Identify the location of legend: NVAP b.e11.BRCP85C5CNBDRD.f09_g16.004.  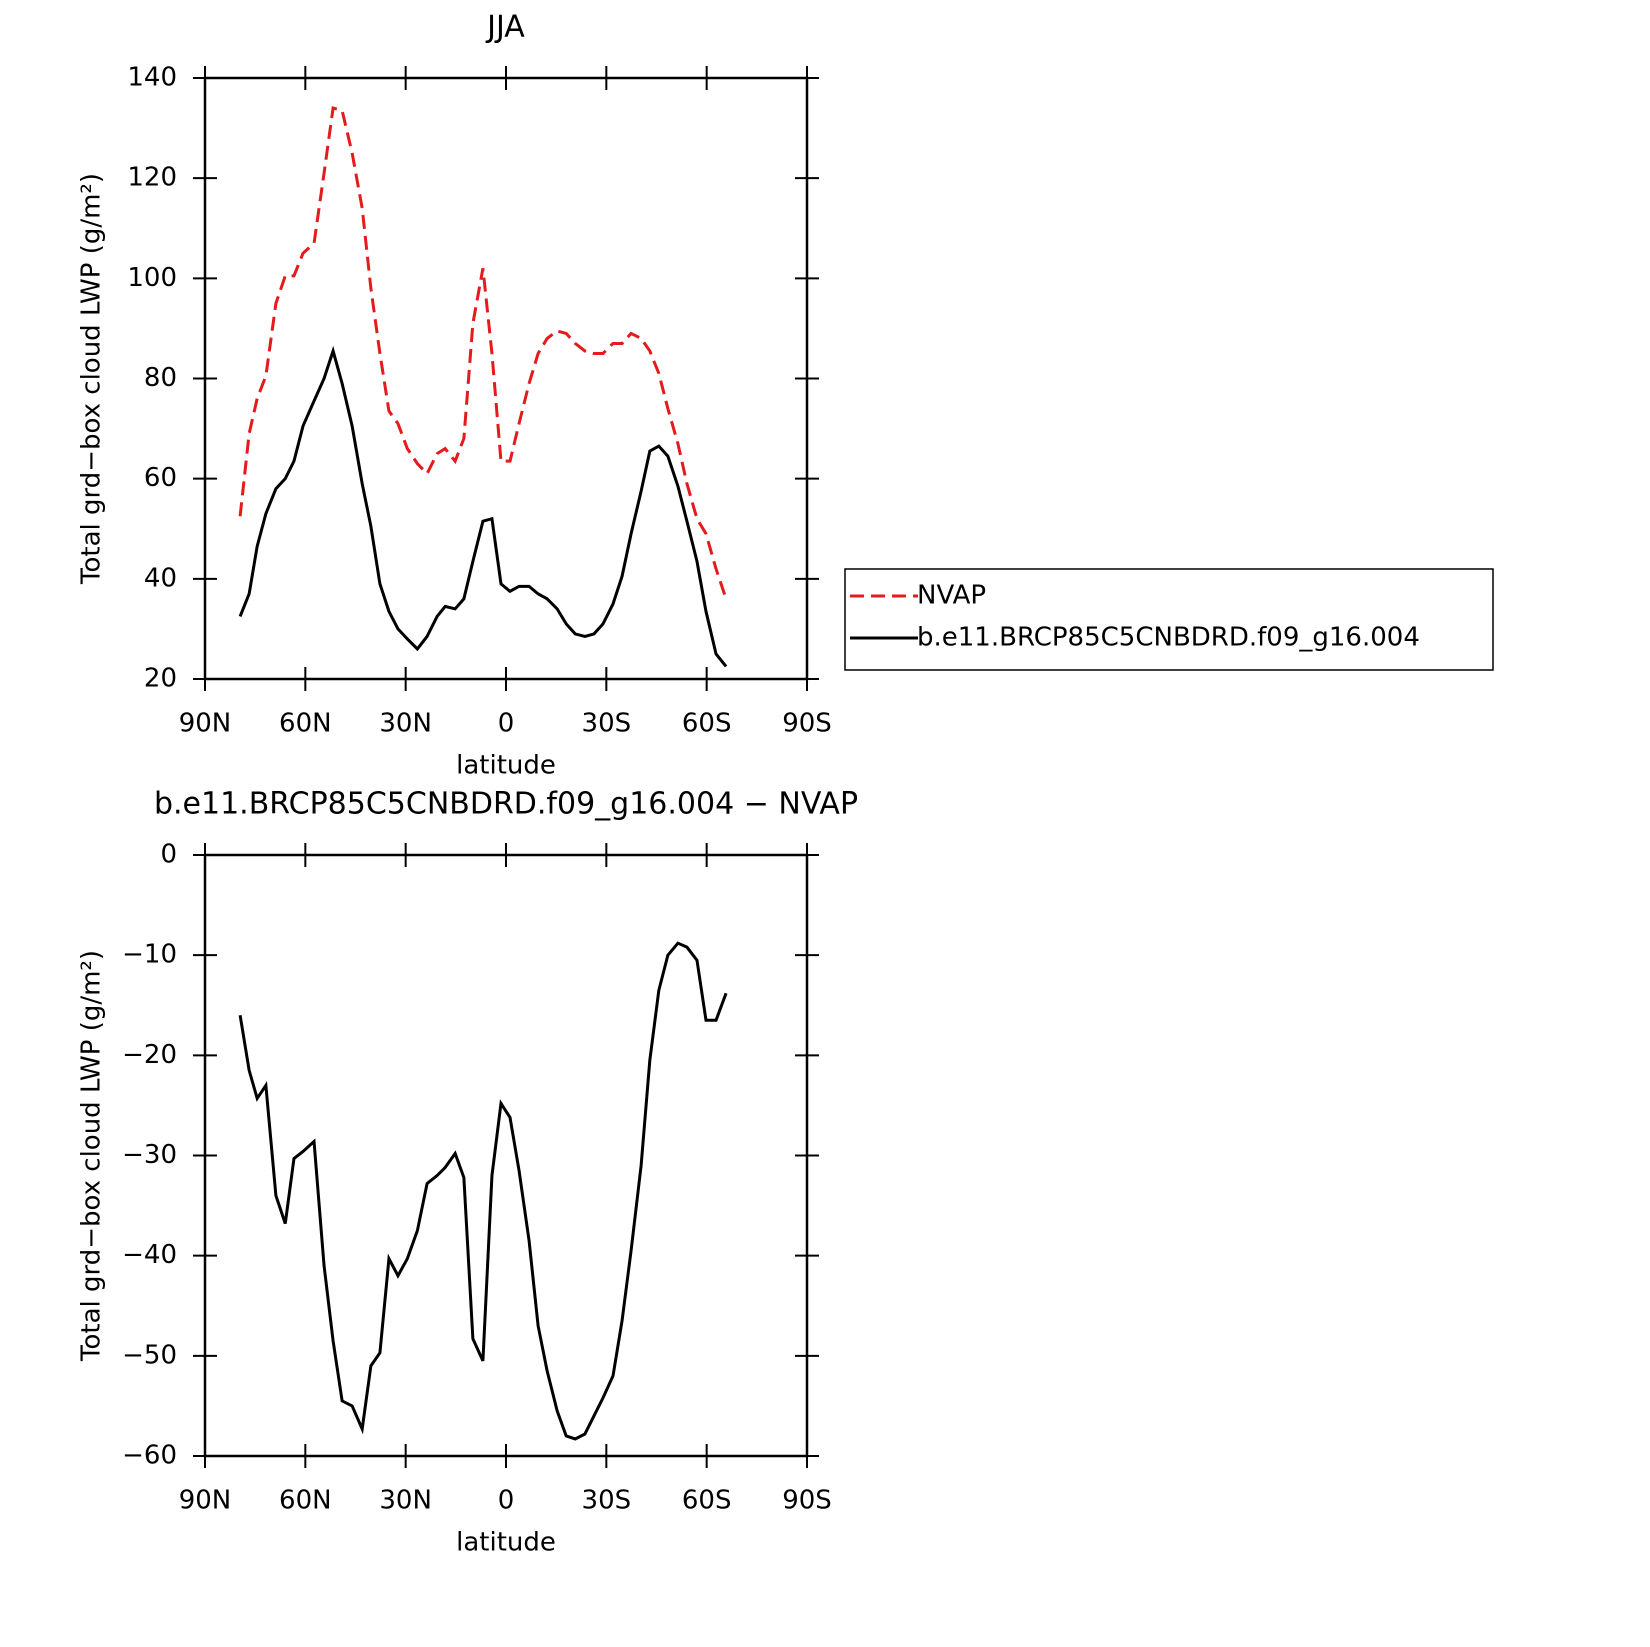
(1169, 619).